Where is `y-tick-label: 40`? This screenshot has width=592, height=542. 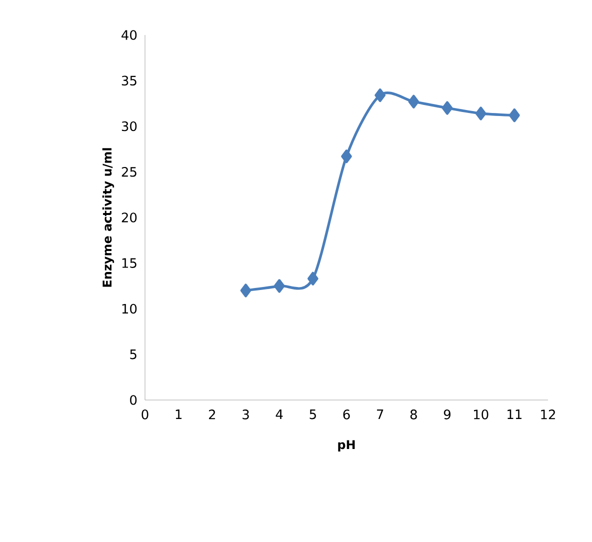
y-tick-label: 40 is located at coordinates (129, 35).